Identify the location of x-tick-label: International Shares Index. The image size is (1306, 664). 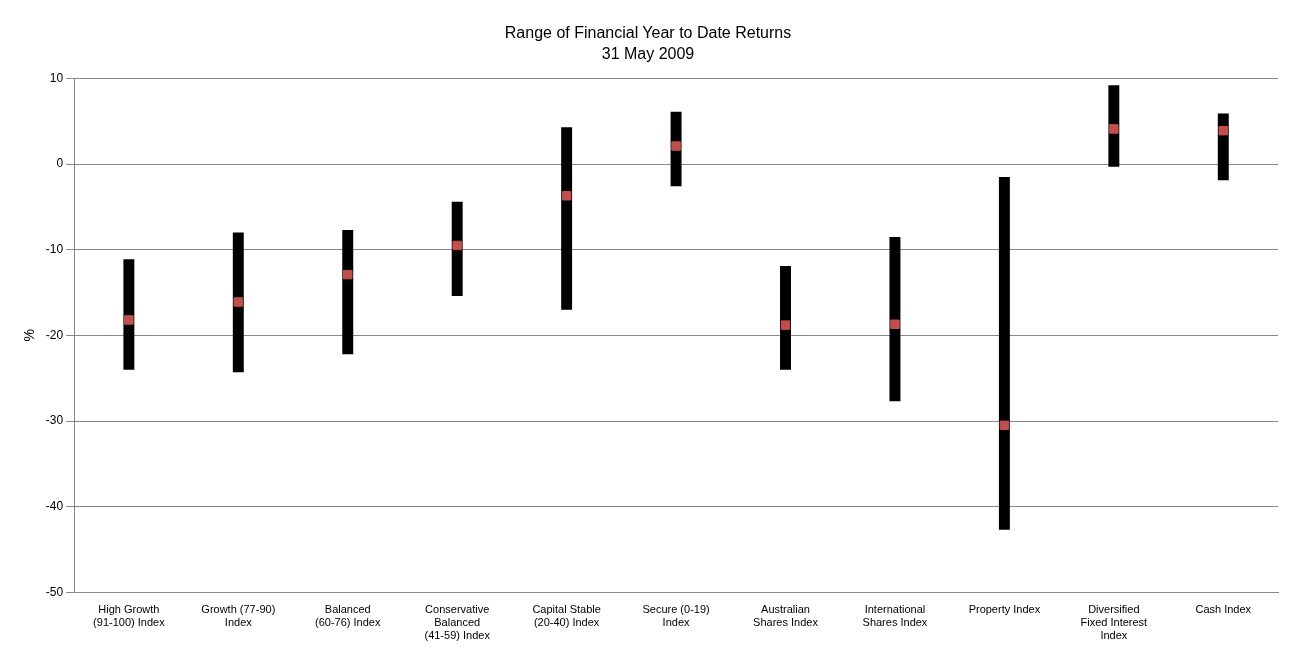
(895, 616).